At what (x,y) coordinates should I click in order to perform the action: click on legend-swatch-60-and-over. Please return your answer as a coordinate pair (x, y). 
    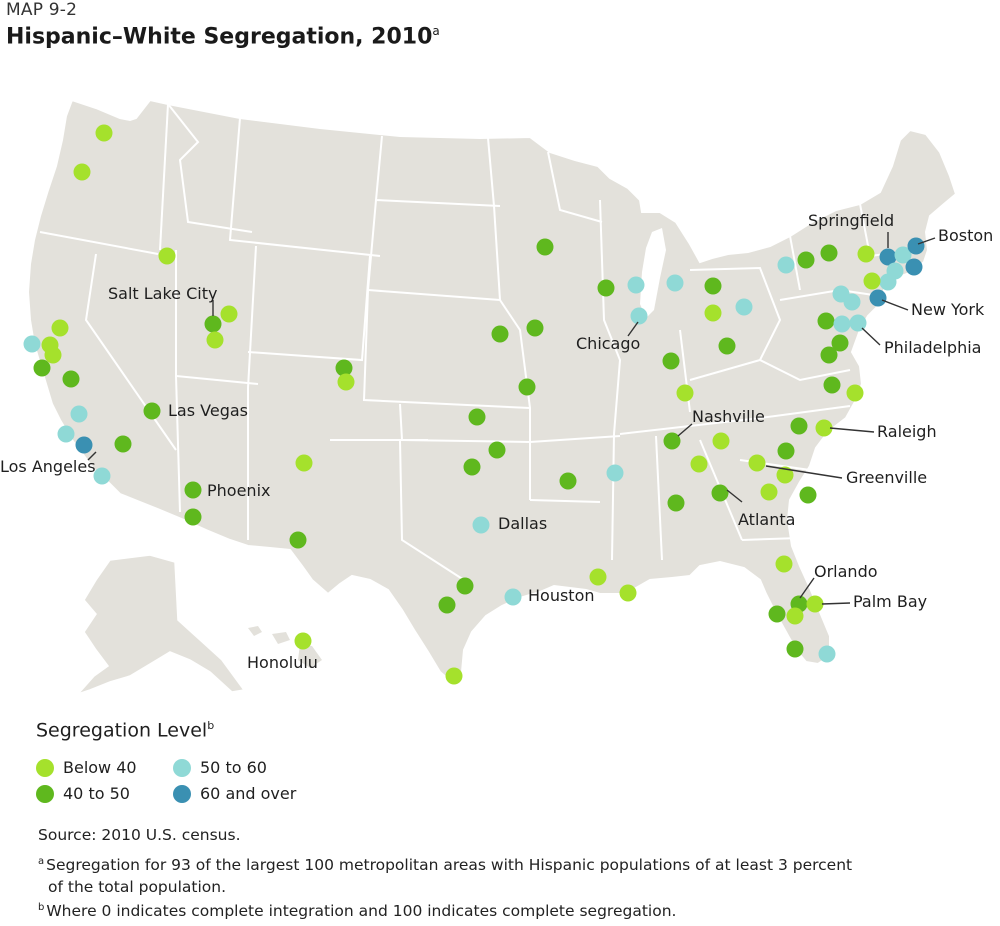
    Looking at the image, I should click on (182, 793).